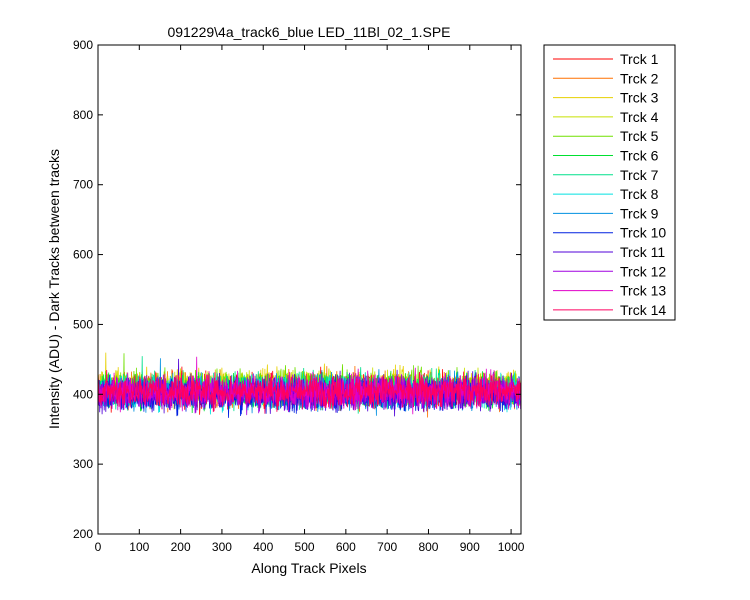 Image resolution: width=750 pixels, height=600 pixels. Describe the element at coordinates (83, 45) in the screenshot. I see `y-tick-label: 900` at that location.